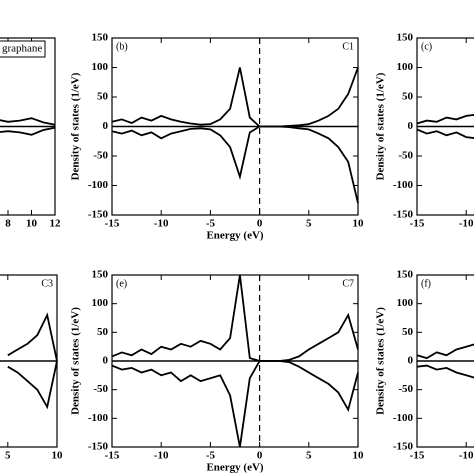 This screenshot has height=474, width=474. What do you see at coordinates (121, 283) in the screenshot?
I see `panel-label: (e)` at bounding box center [121, 283].